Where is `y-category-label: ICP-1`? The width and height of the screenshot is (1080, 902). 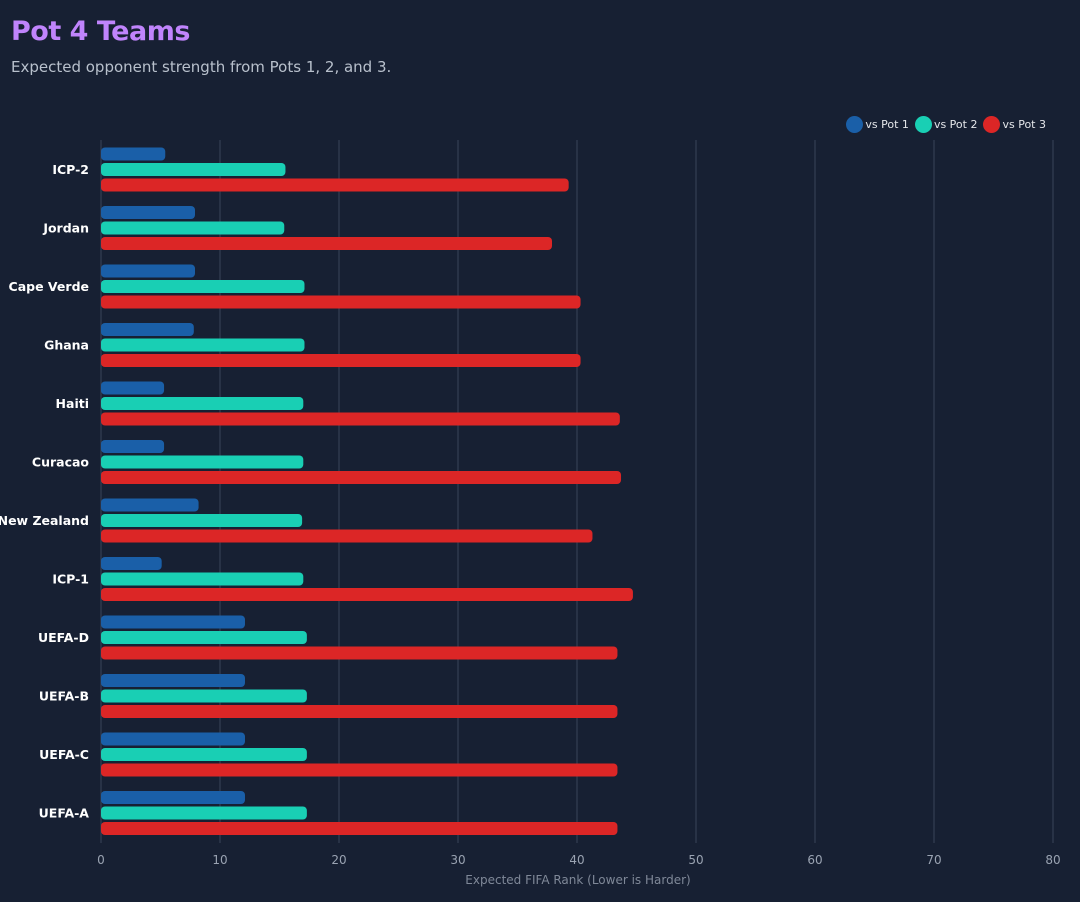 y-category-label: ICP-1 is located at coordinates (70, 579).